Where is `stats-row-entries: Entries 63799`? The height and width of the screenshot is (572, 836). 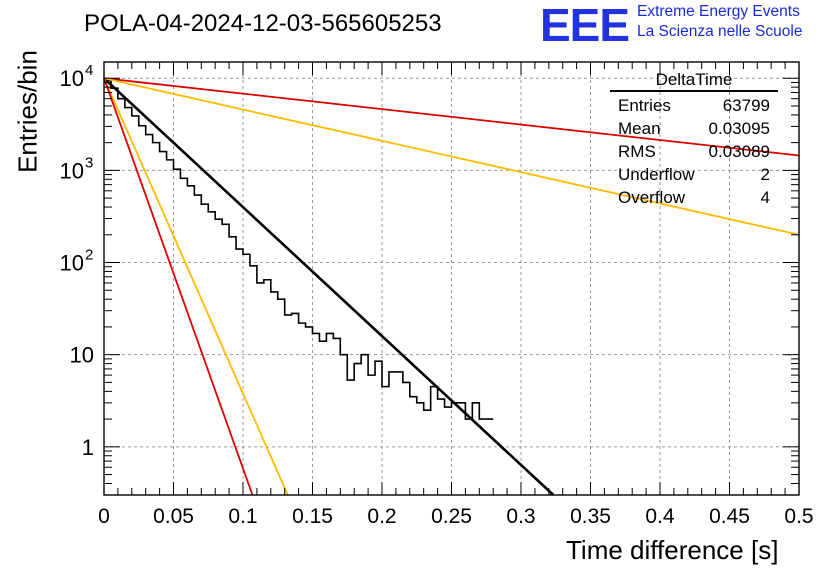 stats-row-entries: Entries 63799 is located at coordinates (694, 105).